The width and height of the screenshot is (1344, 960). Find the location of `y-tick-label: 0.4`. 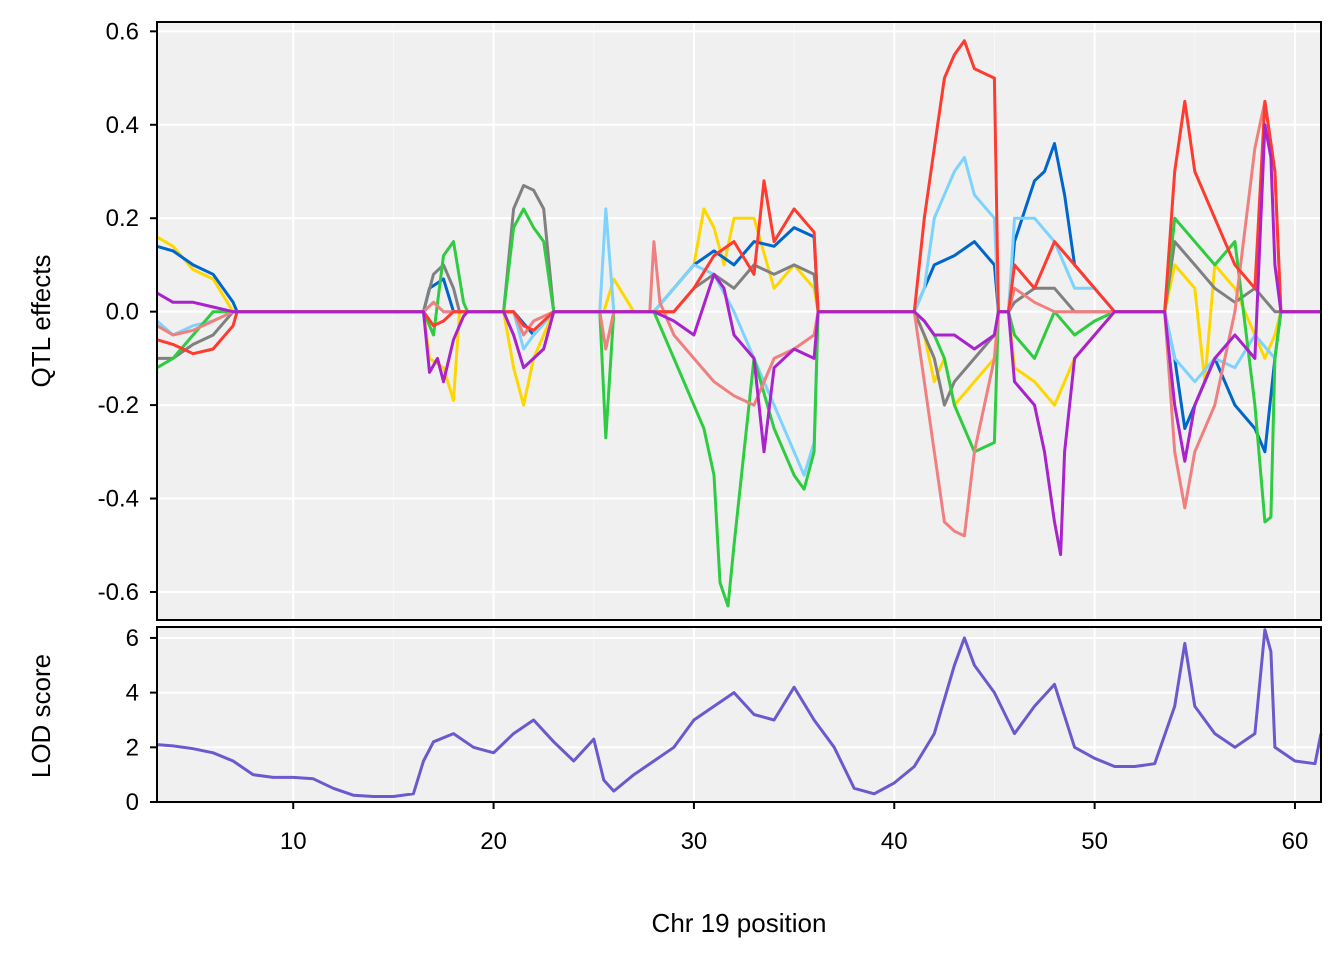

y-tick-label: 0.4 is located at coordinates (122, 125).